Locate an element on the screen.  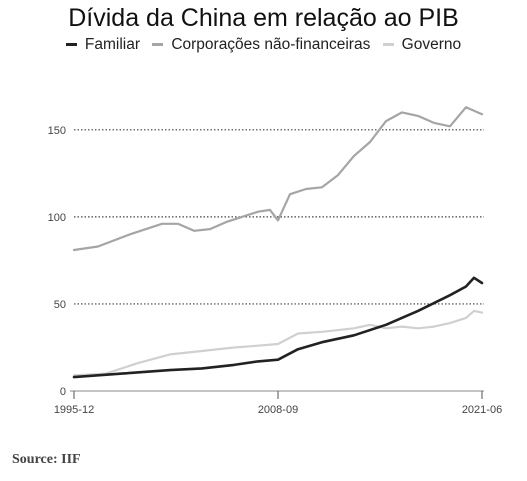
legend-label-familiar: Familiar is located at coordinates (112, 44).